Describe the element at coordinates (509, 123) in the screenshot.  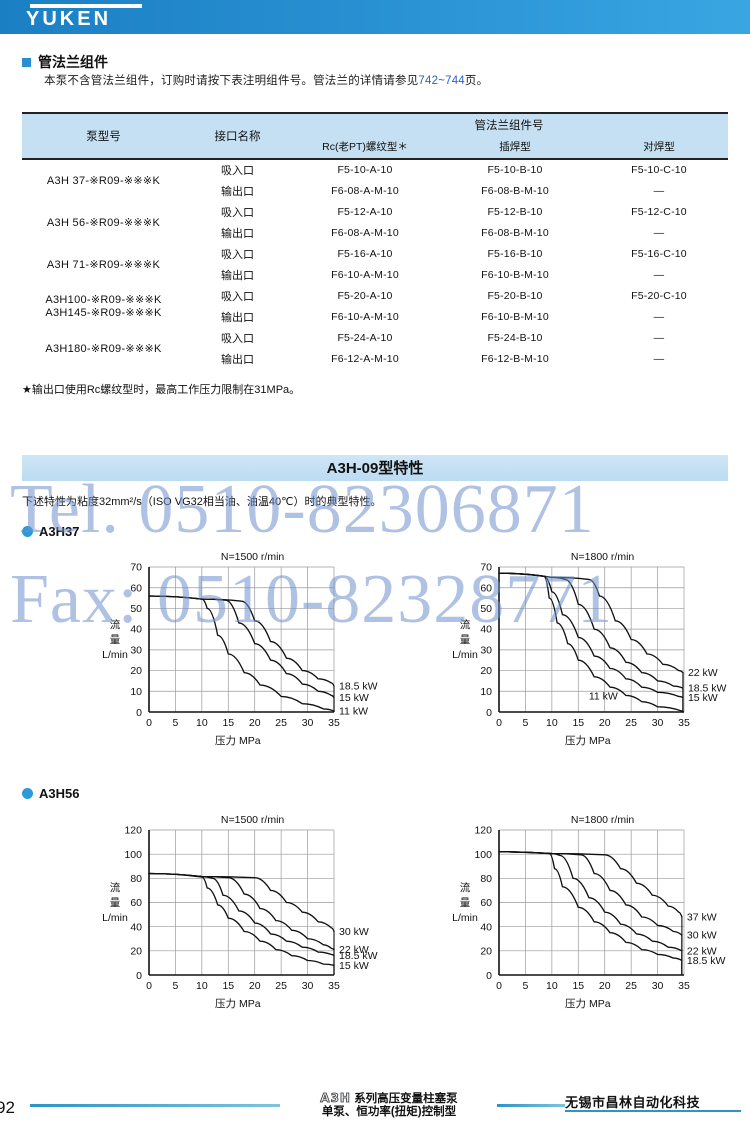
I see `header-group: 管法兰组件号` at that location.